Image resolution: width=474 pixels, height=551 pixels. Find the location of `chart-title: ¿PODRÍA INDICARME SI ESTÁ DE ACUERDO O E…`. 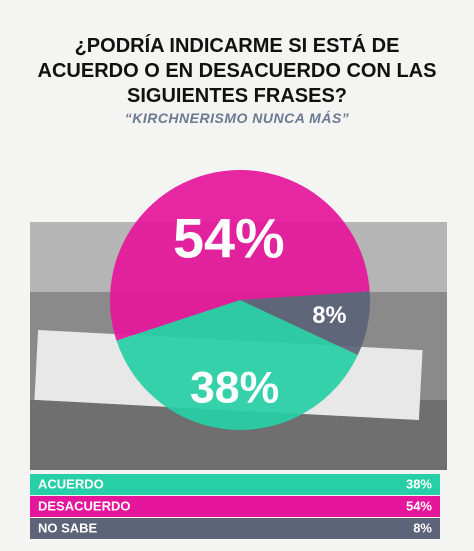

chart-title: ¿PODRÍA INDICARME SI ESTÁ DE ACUERDO O E… is located at coordinates (237, 71).